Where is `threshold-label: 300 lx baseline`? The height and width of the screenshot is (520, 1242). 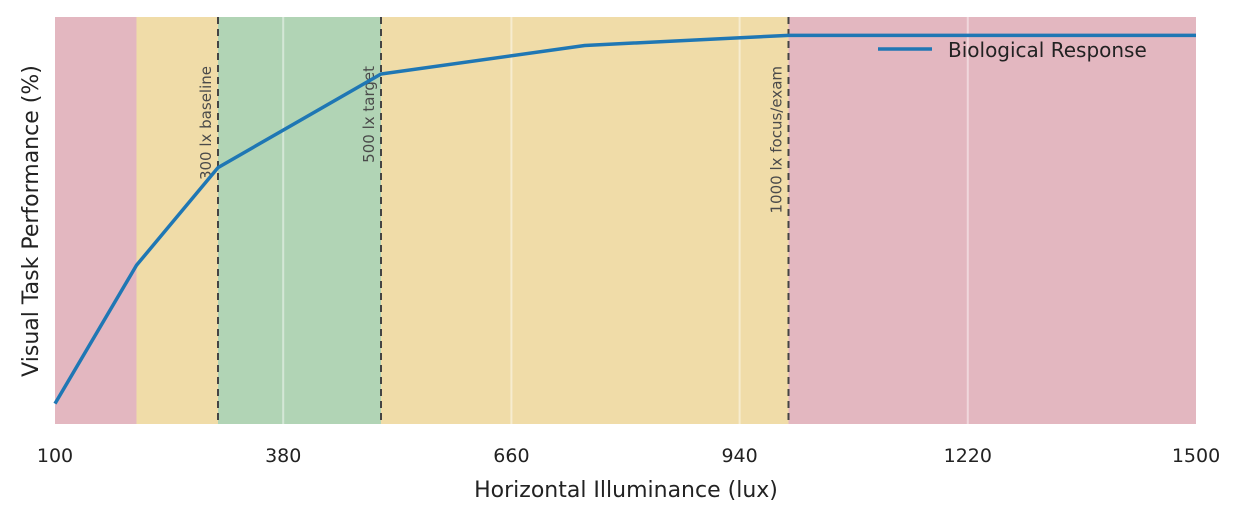 threshold-label: 300 lx baseline is located at coordinates (206, 123).